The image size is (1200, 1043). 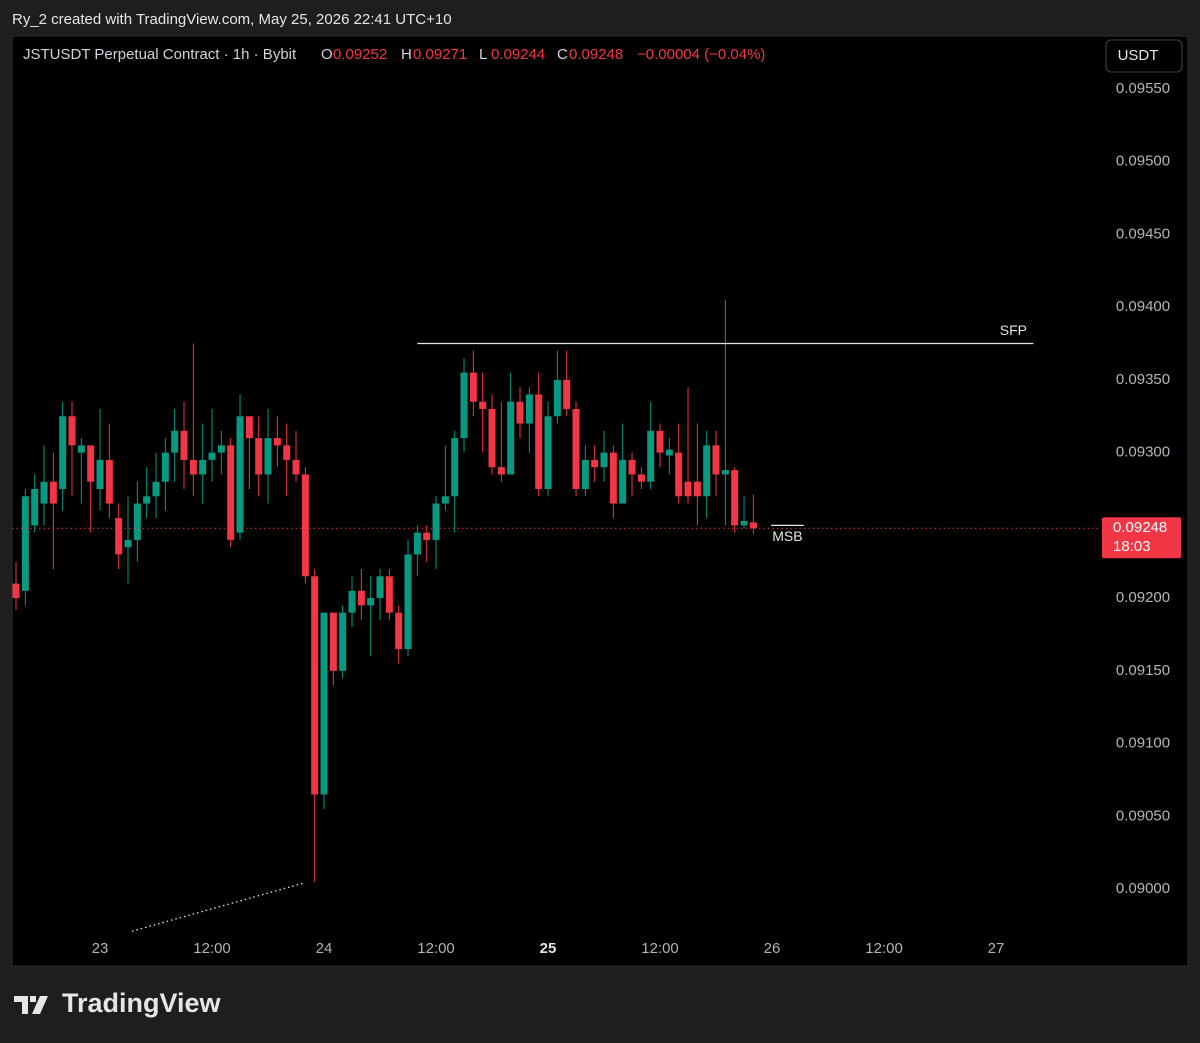 I want to click on brand-logo: TradingView, so click(x=118, y=1003).